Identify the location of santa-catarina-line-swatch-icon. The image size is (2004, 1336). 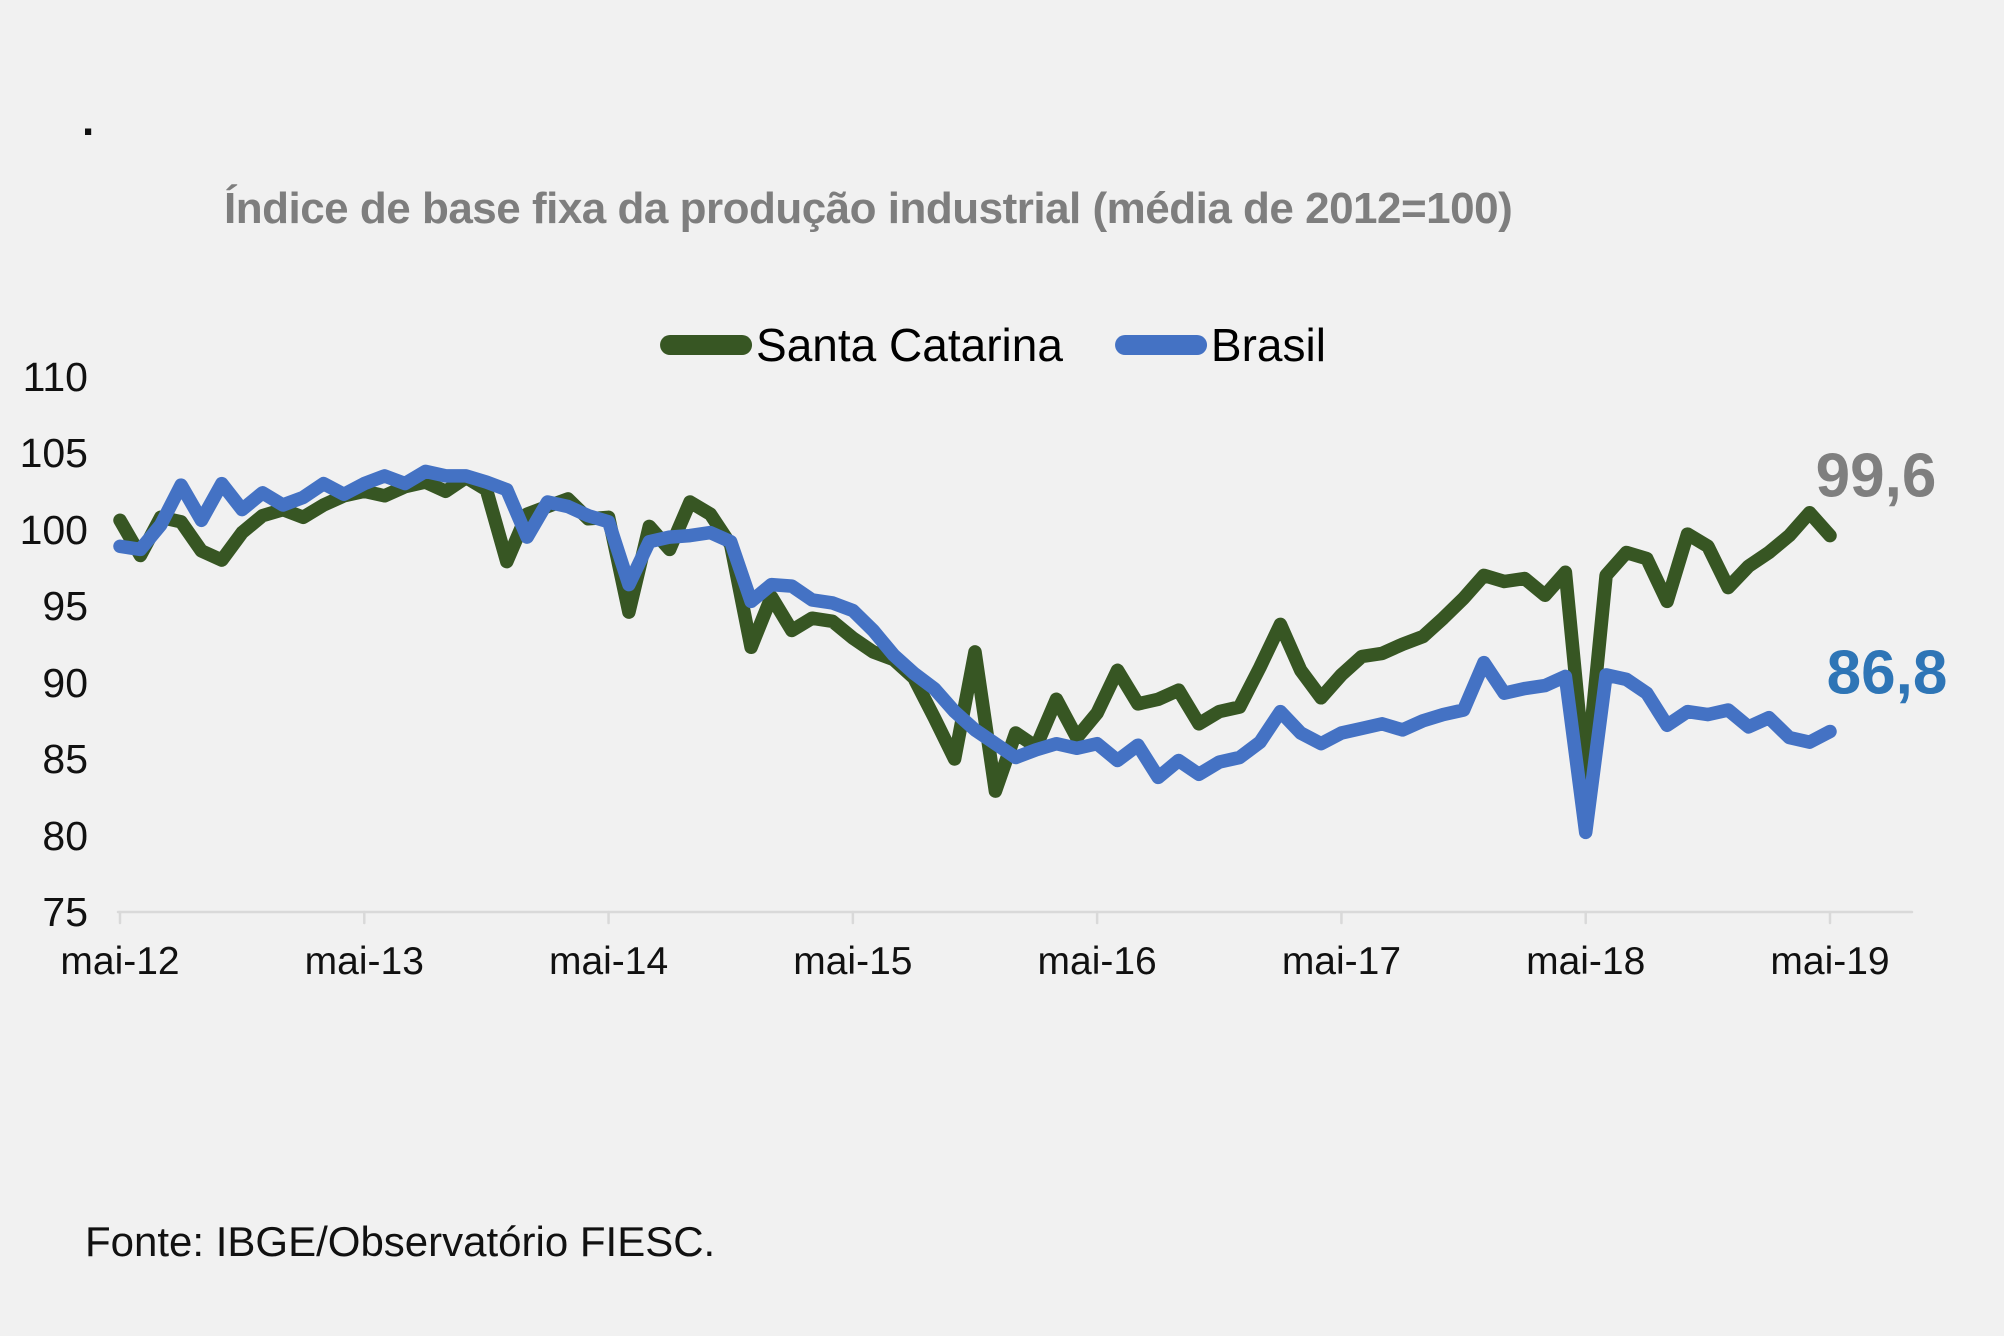
(706, 345).